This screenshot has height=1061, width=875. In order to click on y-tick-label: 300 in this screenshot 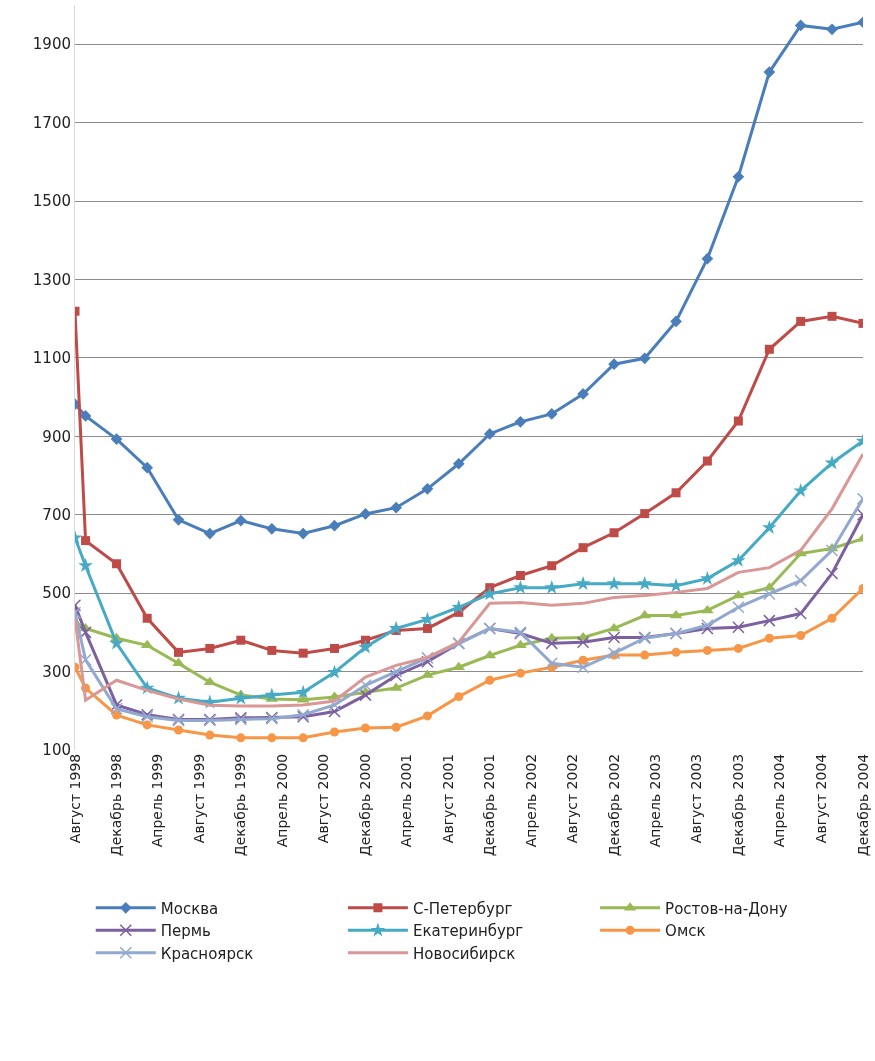, I will do `click(56, 671)`.